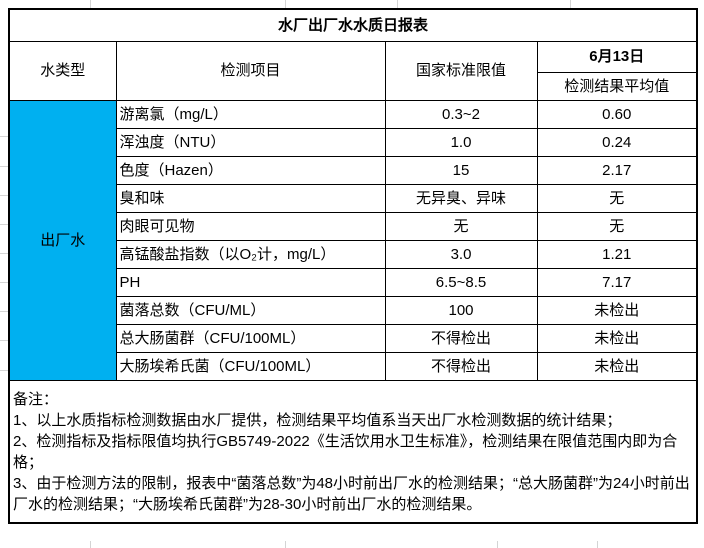 This screenshot has width=704, height=548. What do you see at coordinates (617, 170) in the screenshot?
I see `avg-cell: 2.17` at bounding box center [617, 170].